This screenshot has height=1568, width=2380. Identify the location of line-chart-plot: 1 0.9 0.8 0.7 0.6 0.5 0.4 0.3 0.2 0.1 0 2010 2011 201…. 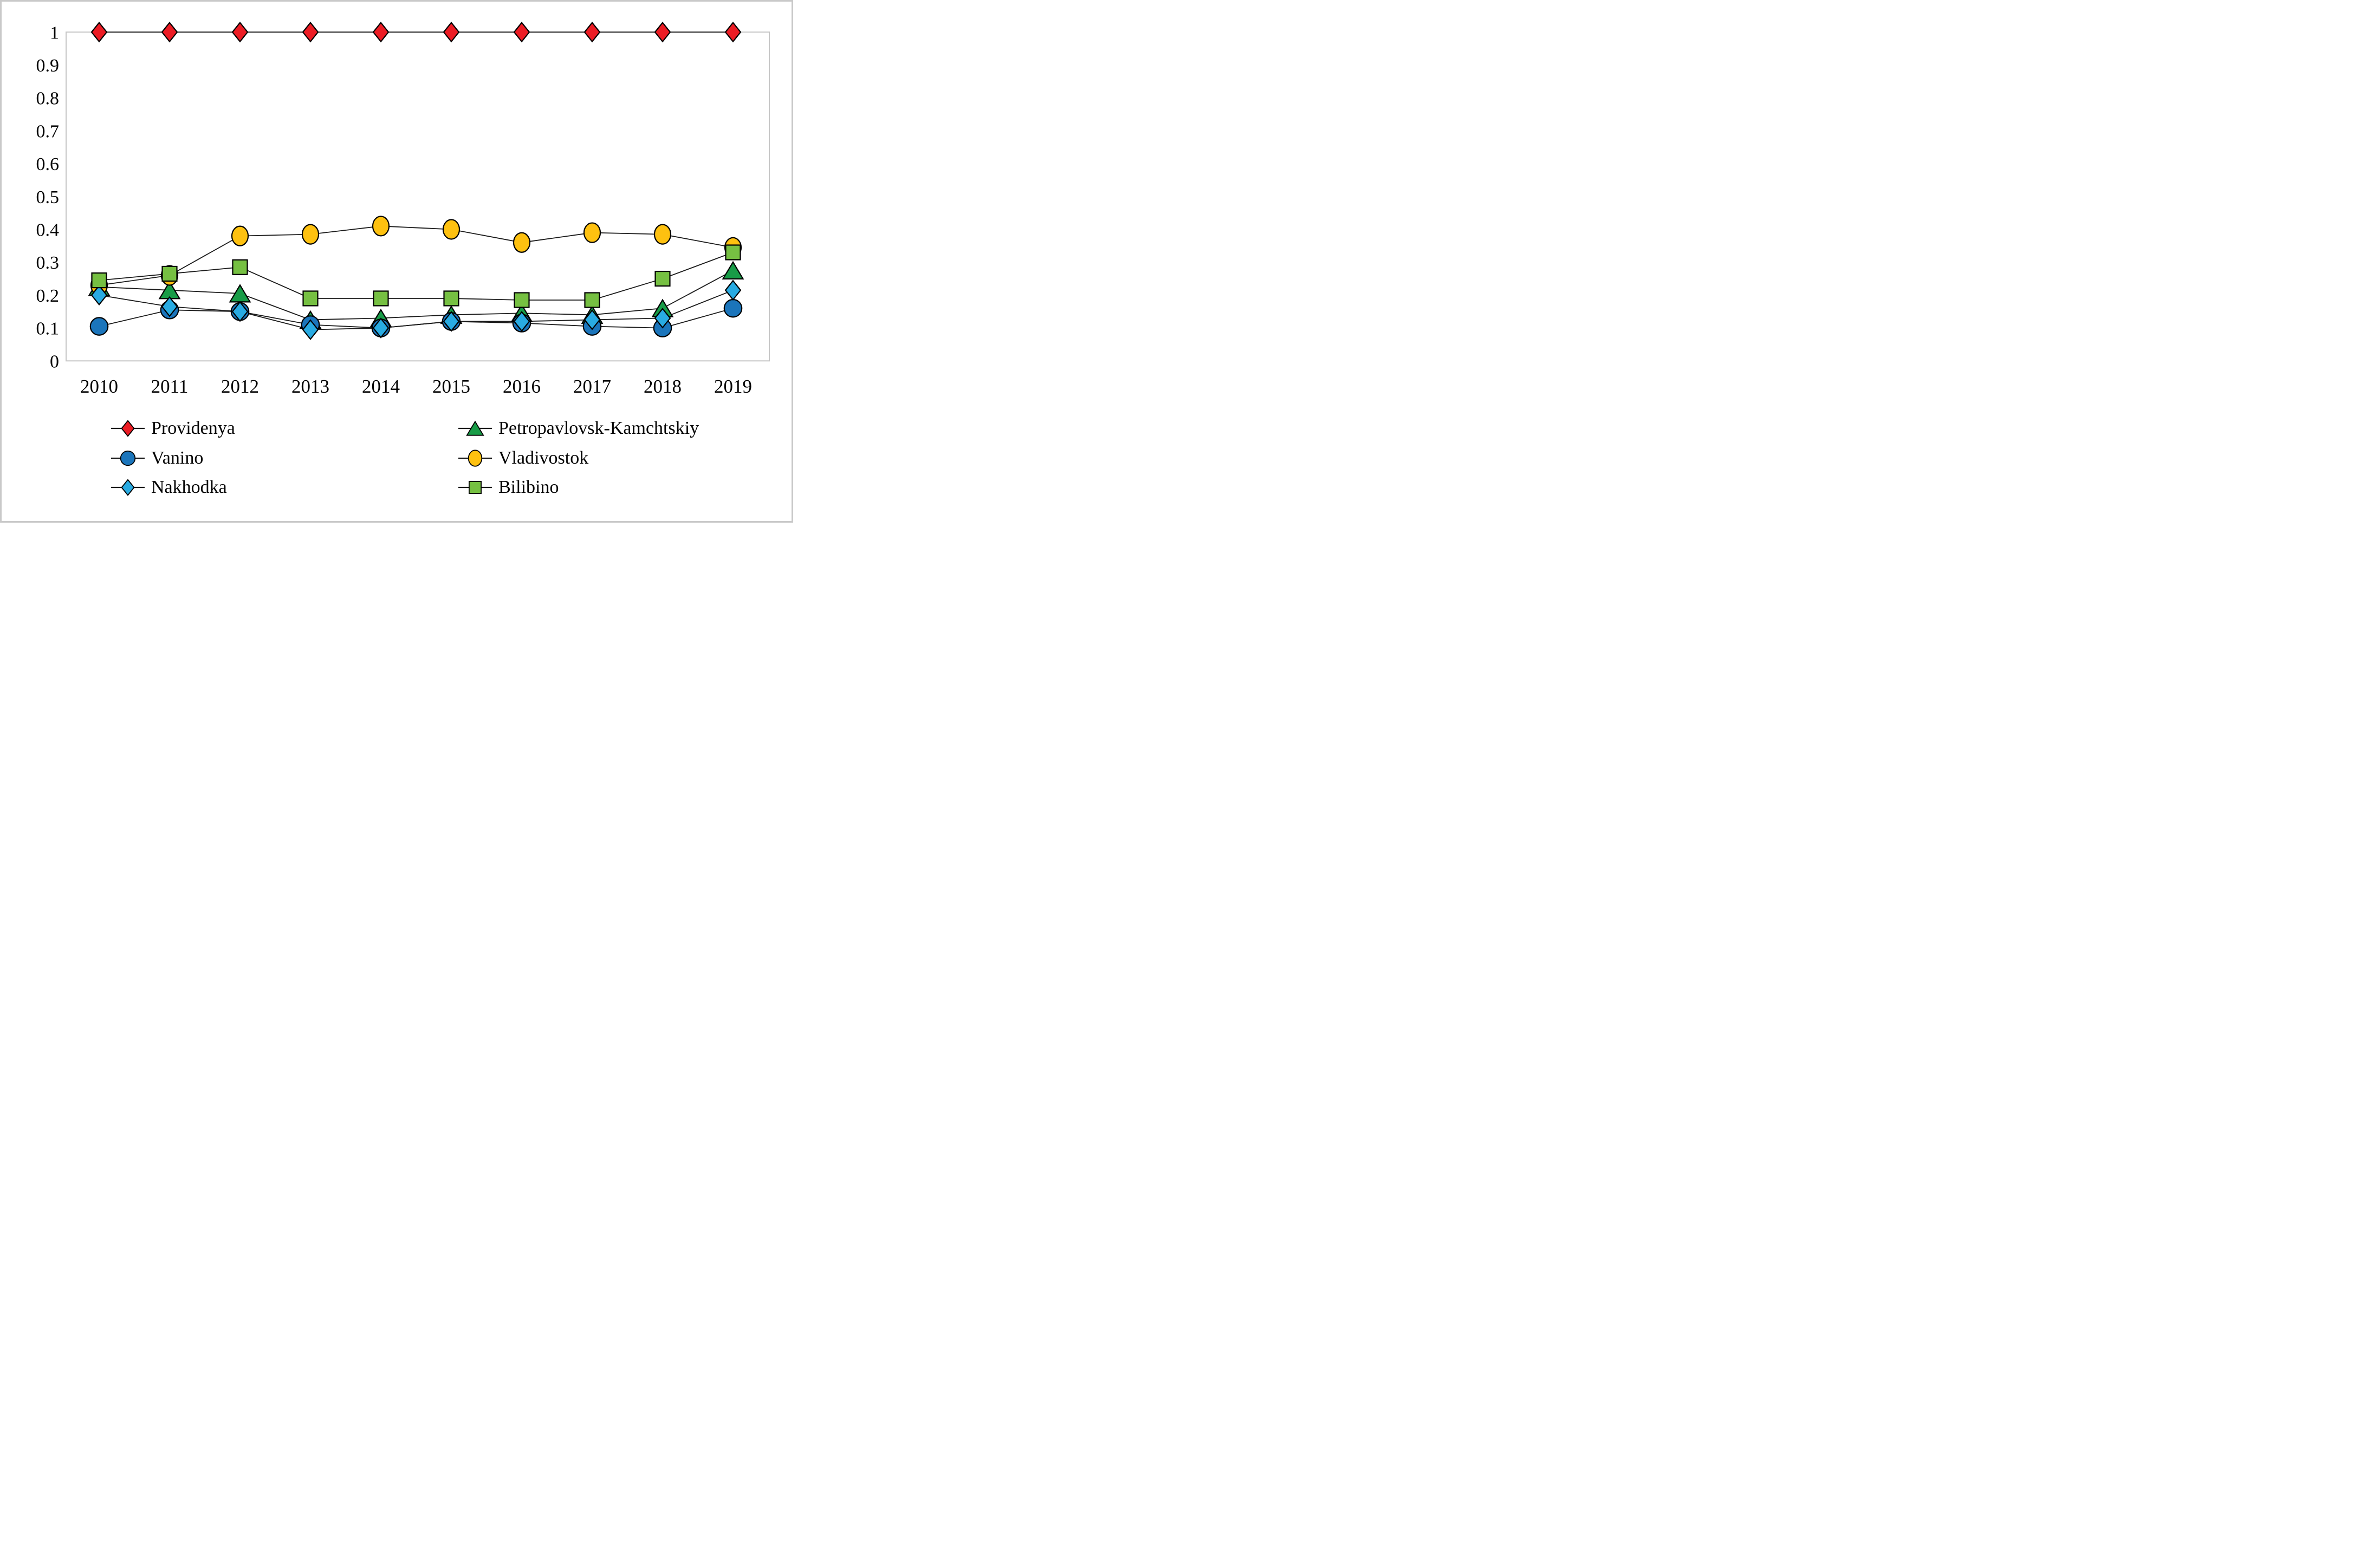
(403, 210).